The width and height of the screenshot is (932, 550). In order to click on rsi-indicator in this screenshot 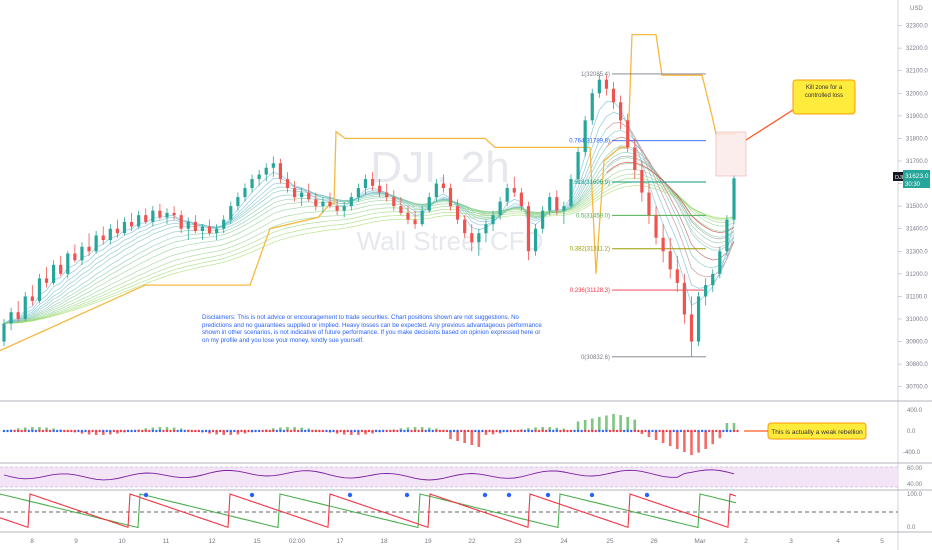, I will do `click(369, 475)`.